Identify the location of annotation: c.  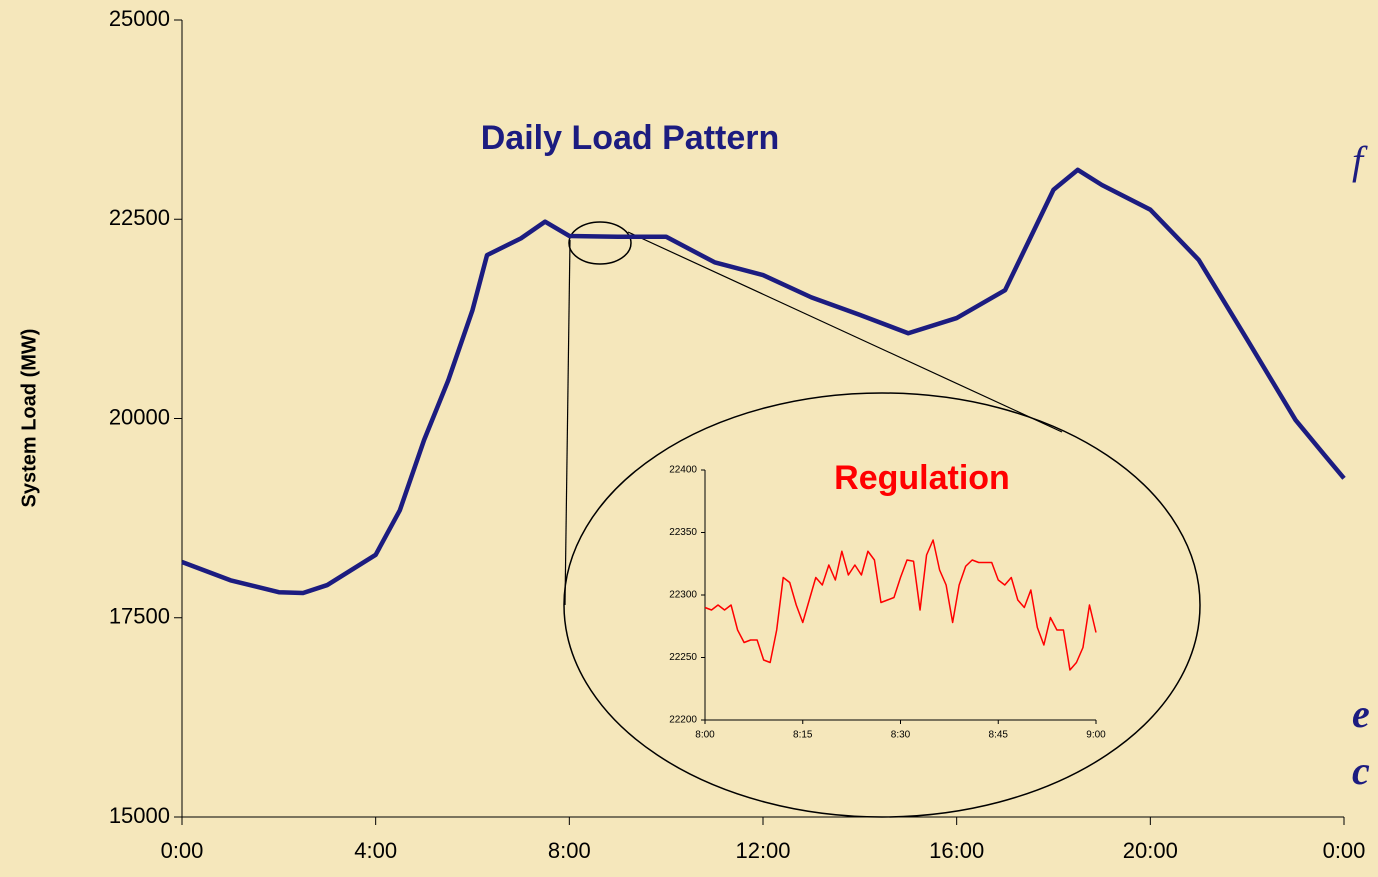
(1361, 770).